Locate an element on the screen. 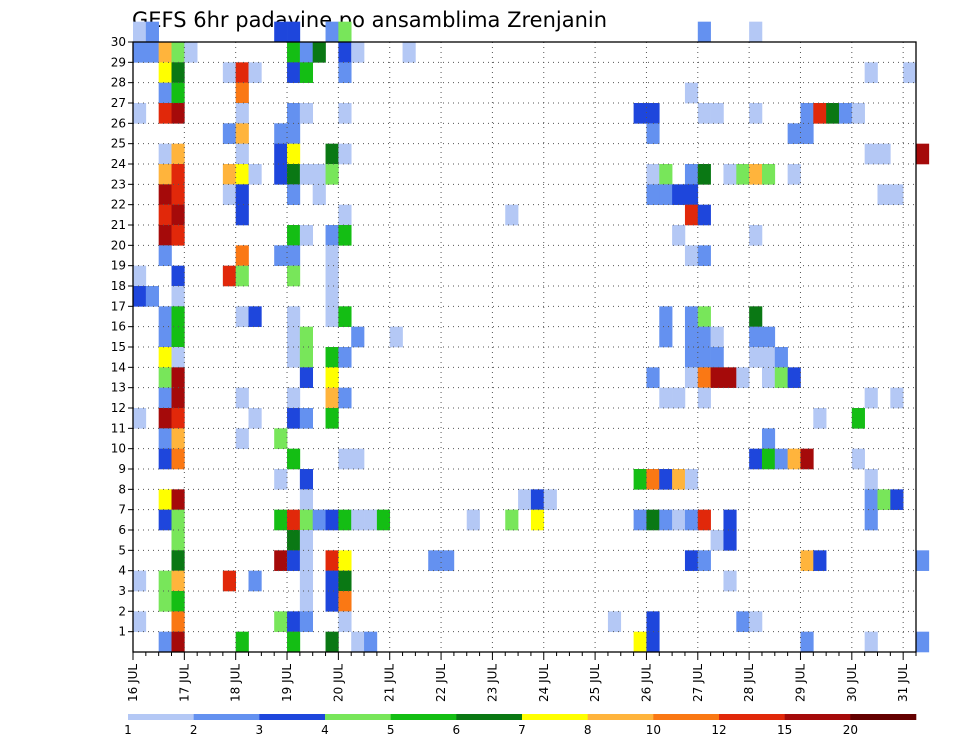 The image size is (960, 742). x-tick-label: 22 JUL is located at coordinates (441, 683).